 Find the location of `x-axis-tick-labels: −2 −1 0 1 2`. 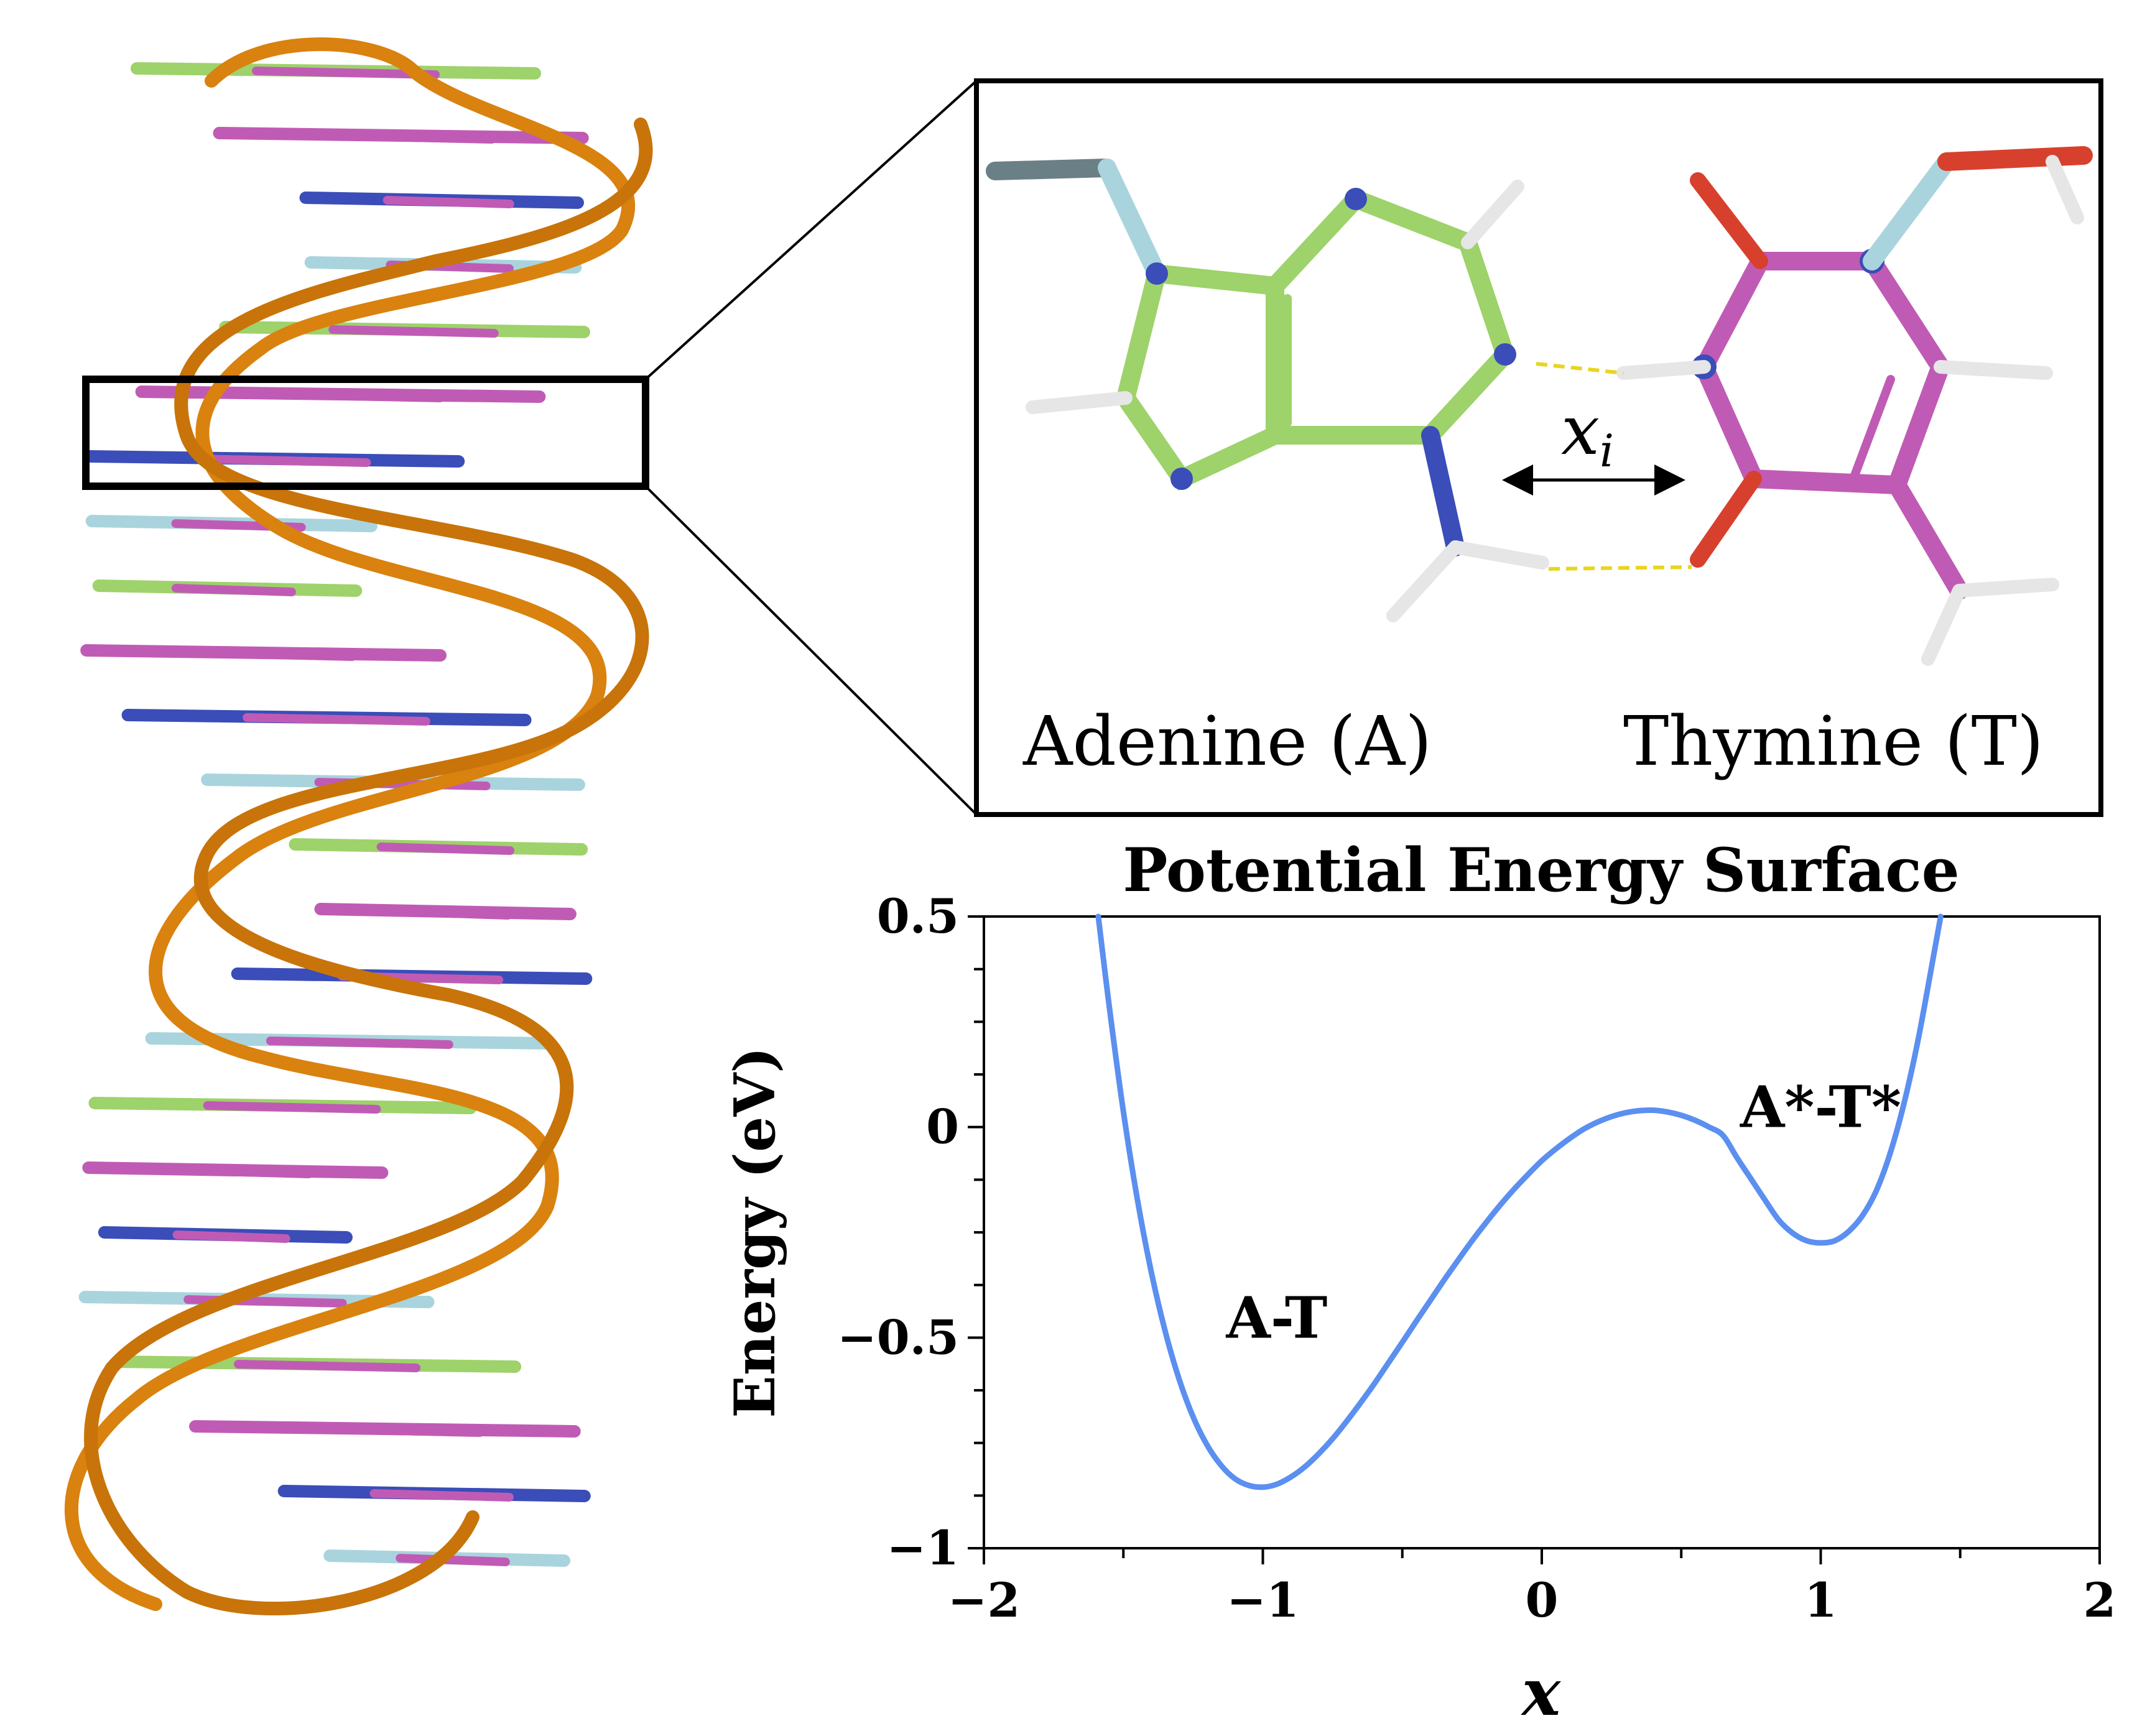

x-axis-tick-labels: −2 −1 0 1 2 is located at coordinates (1532, 1600).